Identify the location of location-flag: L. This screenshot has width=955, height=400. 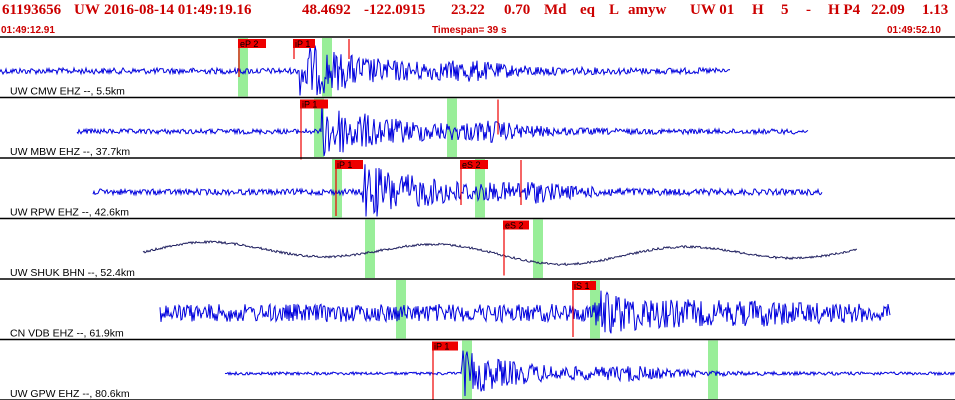
(614, 10).